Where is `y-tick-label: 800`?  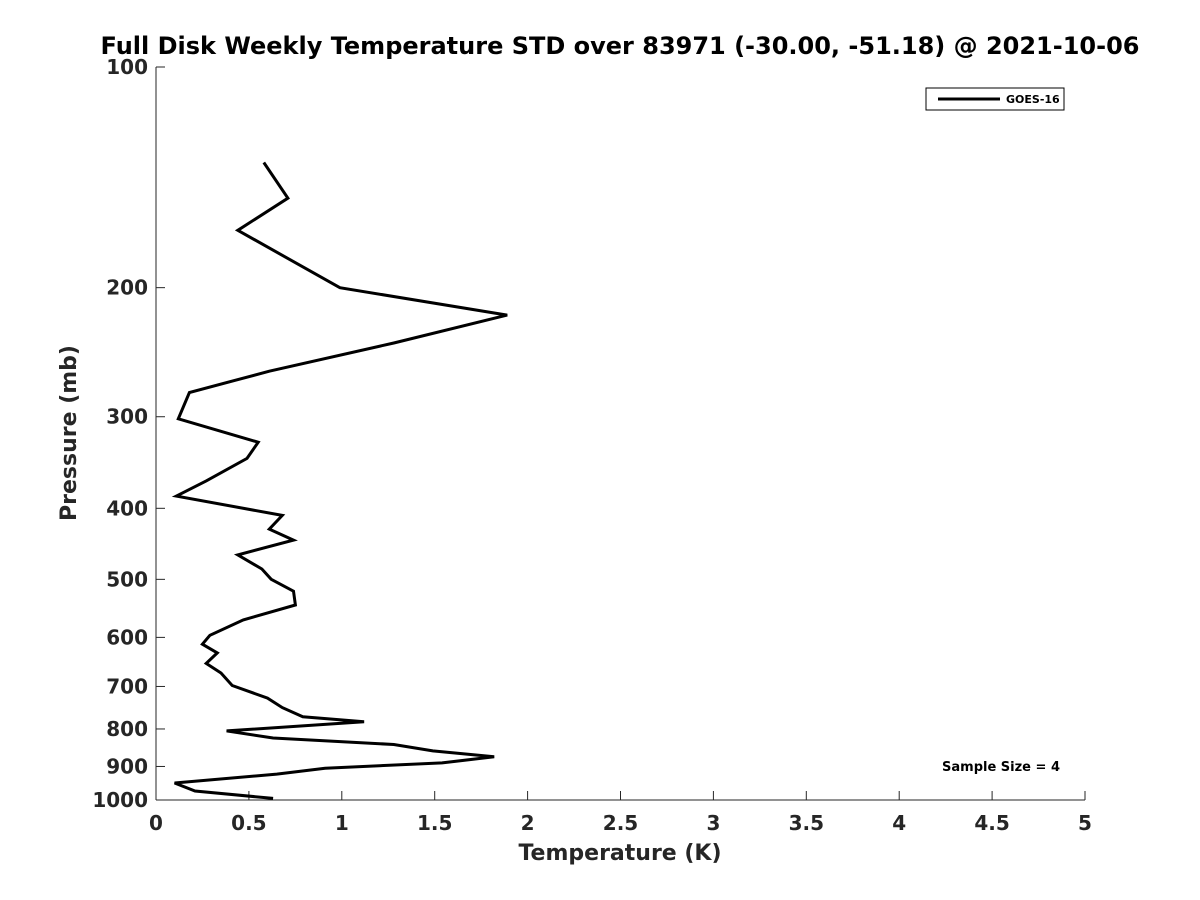
y-tick-label: 800 is located at coordinates (127, 729).